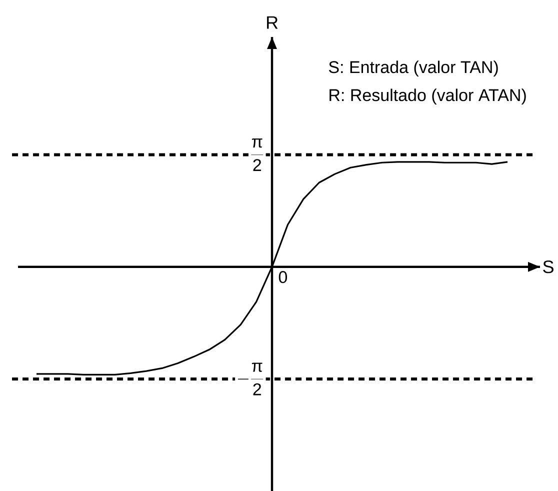  What do you see at coordinates (283, 277) in the screenshot?
I see `annotation: 0` at bounding box center [283, 277].